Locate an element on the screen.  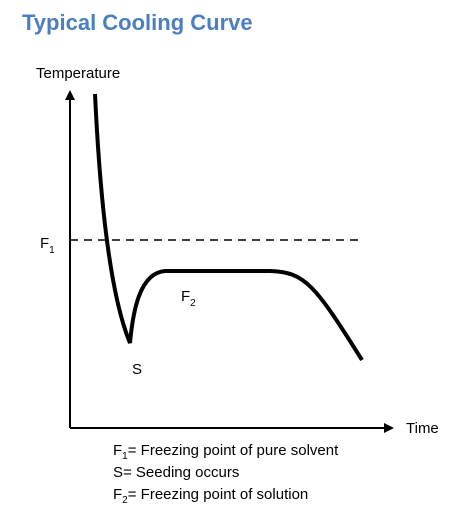
legend-sub: 1 is located at coordinates (125, 456).